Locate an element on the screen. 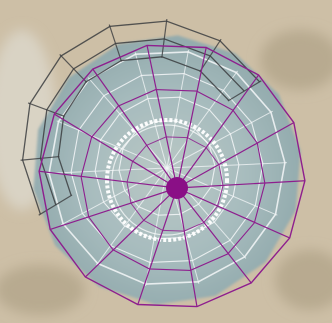 The image size is (332, 323). ring-band is located at coordinates (167, 180).